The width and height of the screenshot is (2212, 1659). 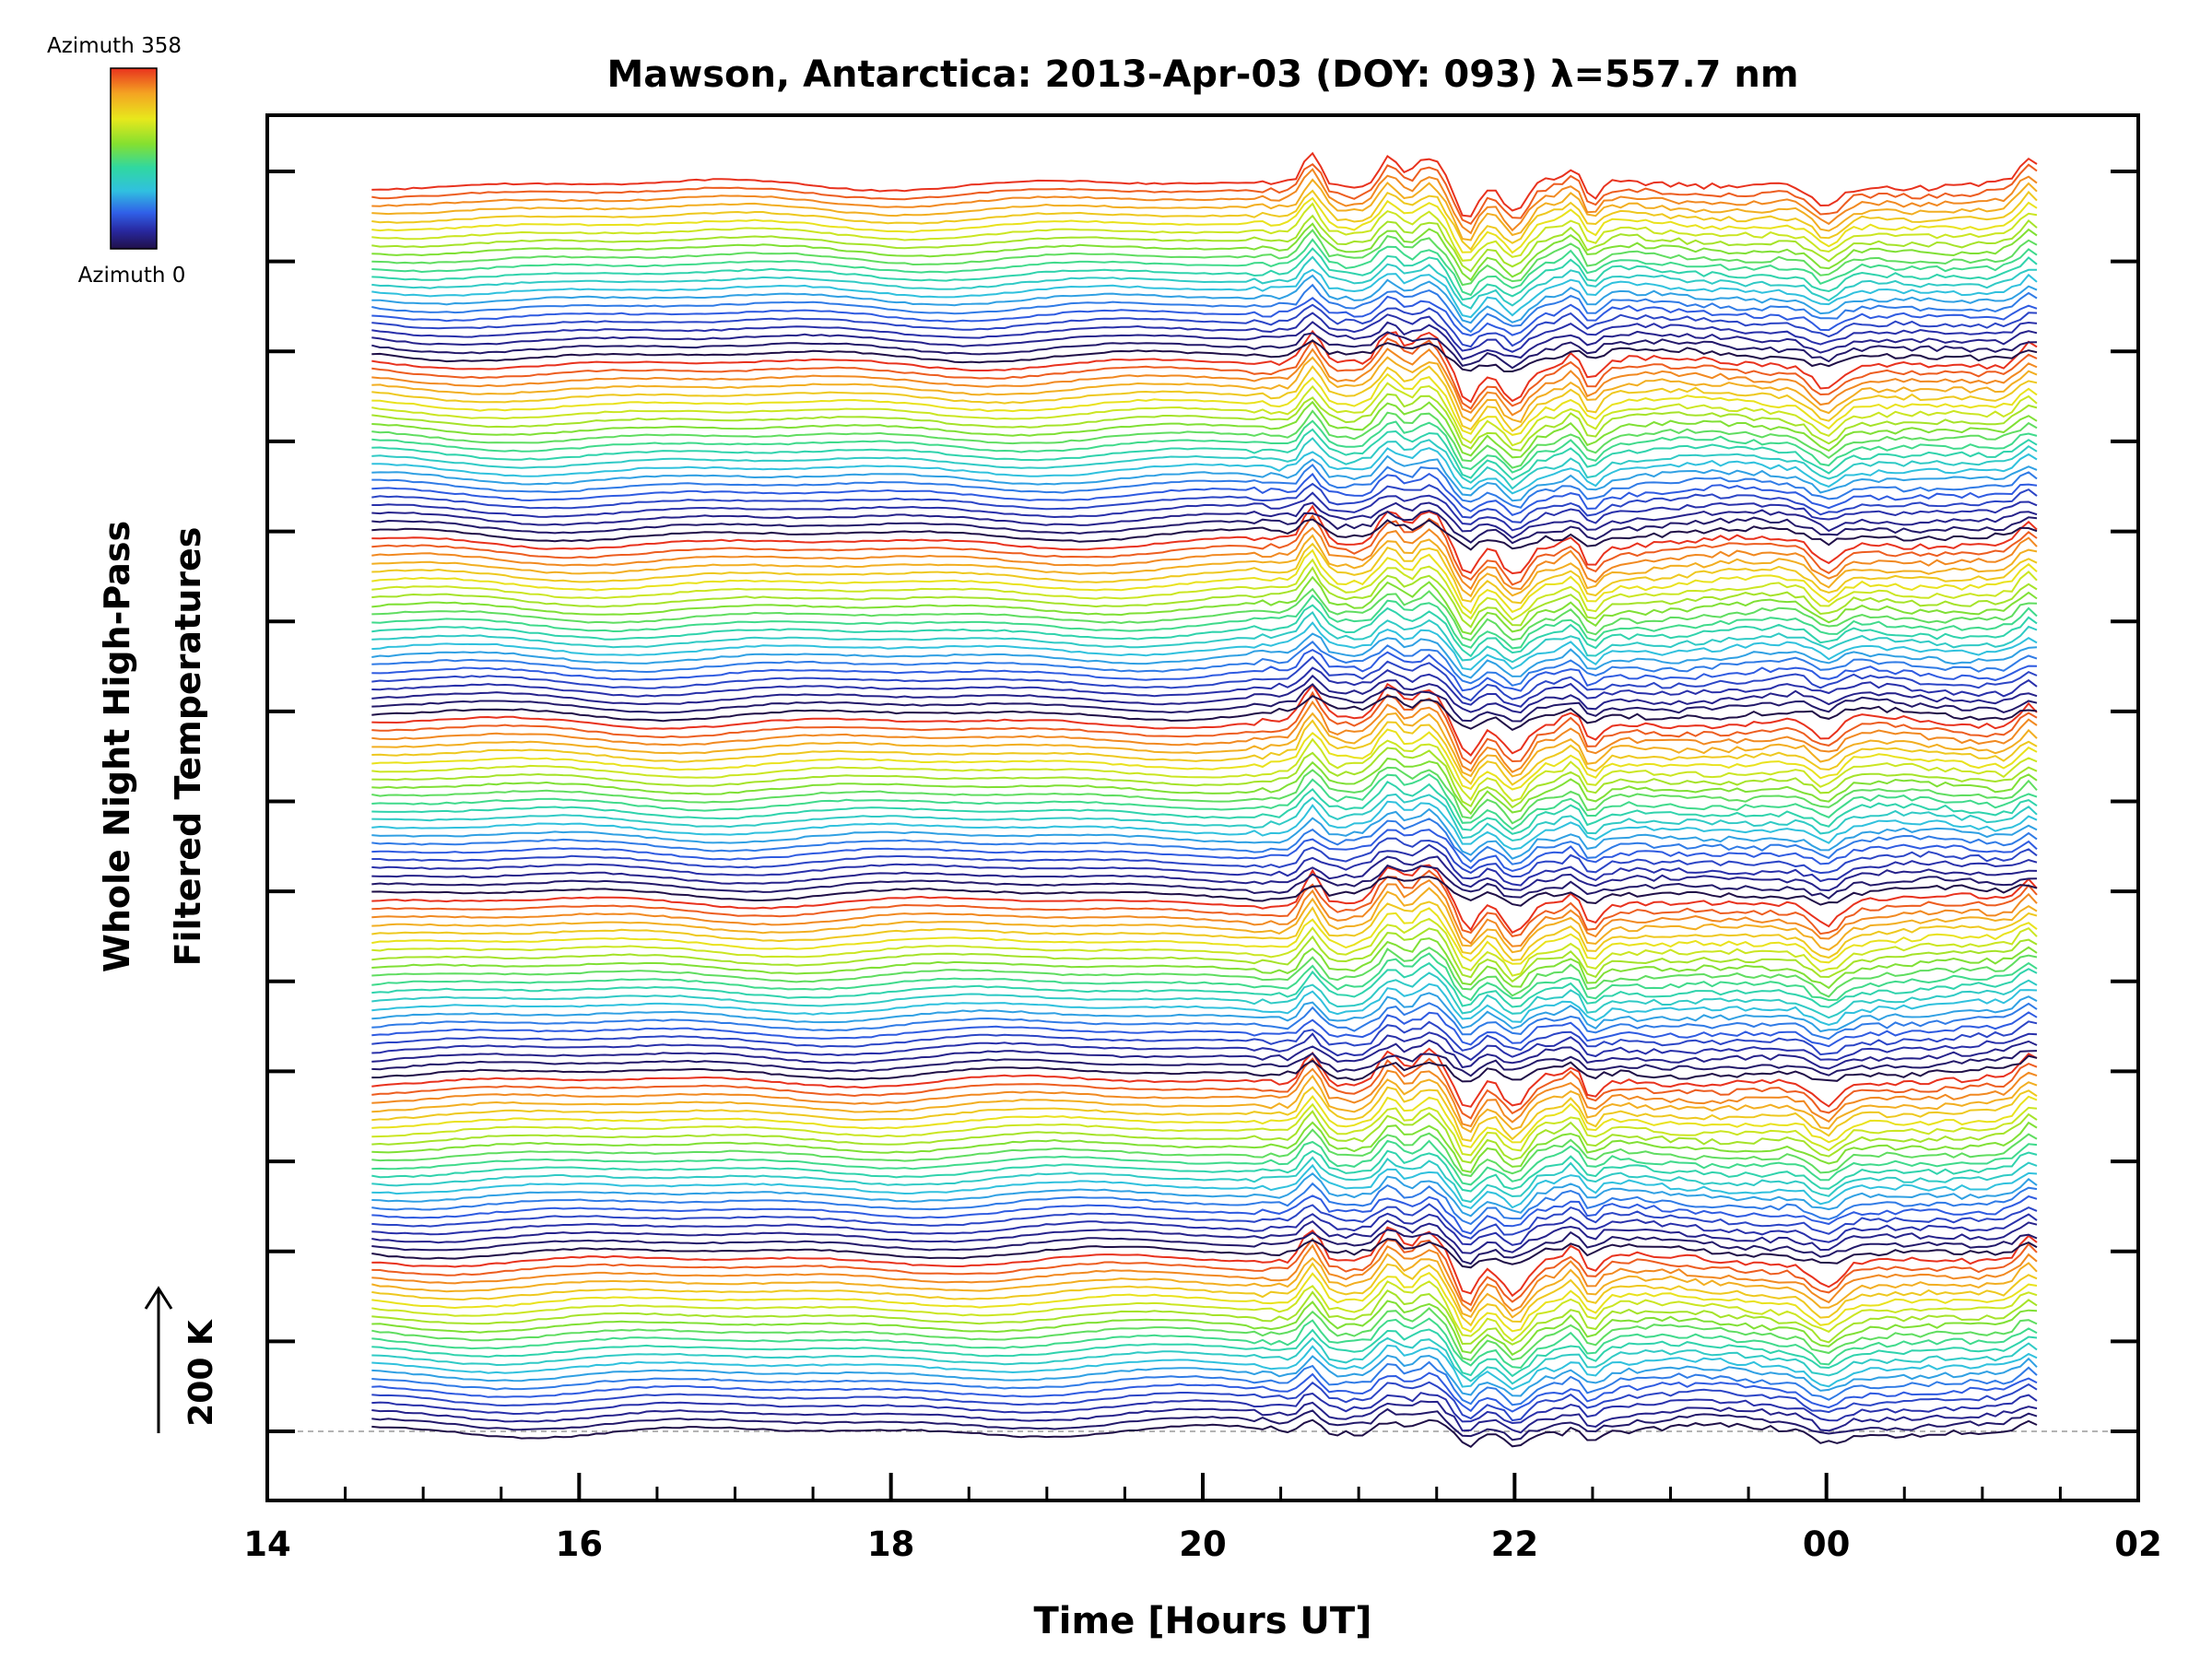 I want to click on y-axis-label-line2: Filtered Temperatures, so click(x=188, y=747).